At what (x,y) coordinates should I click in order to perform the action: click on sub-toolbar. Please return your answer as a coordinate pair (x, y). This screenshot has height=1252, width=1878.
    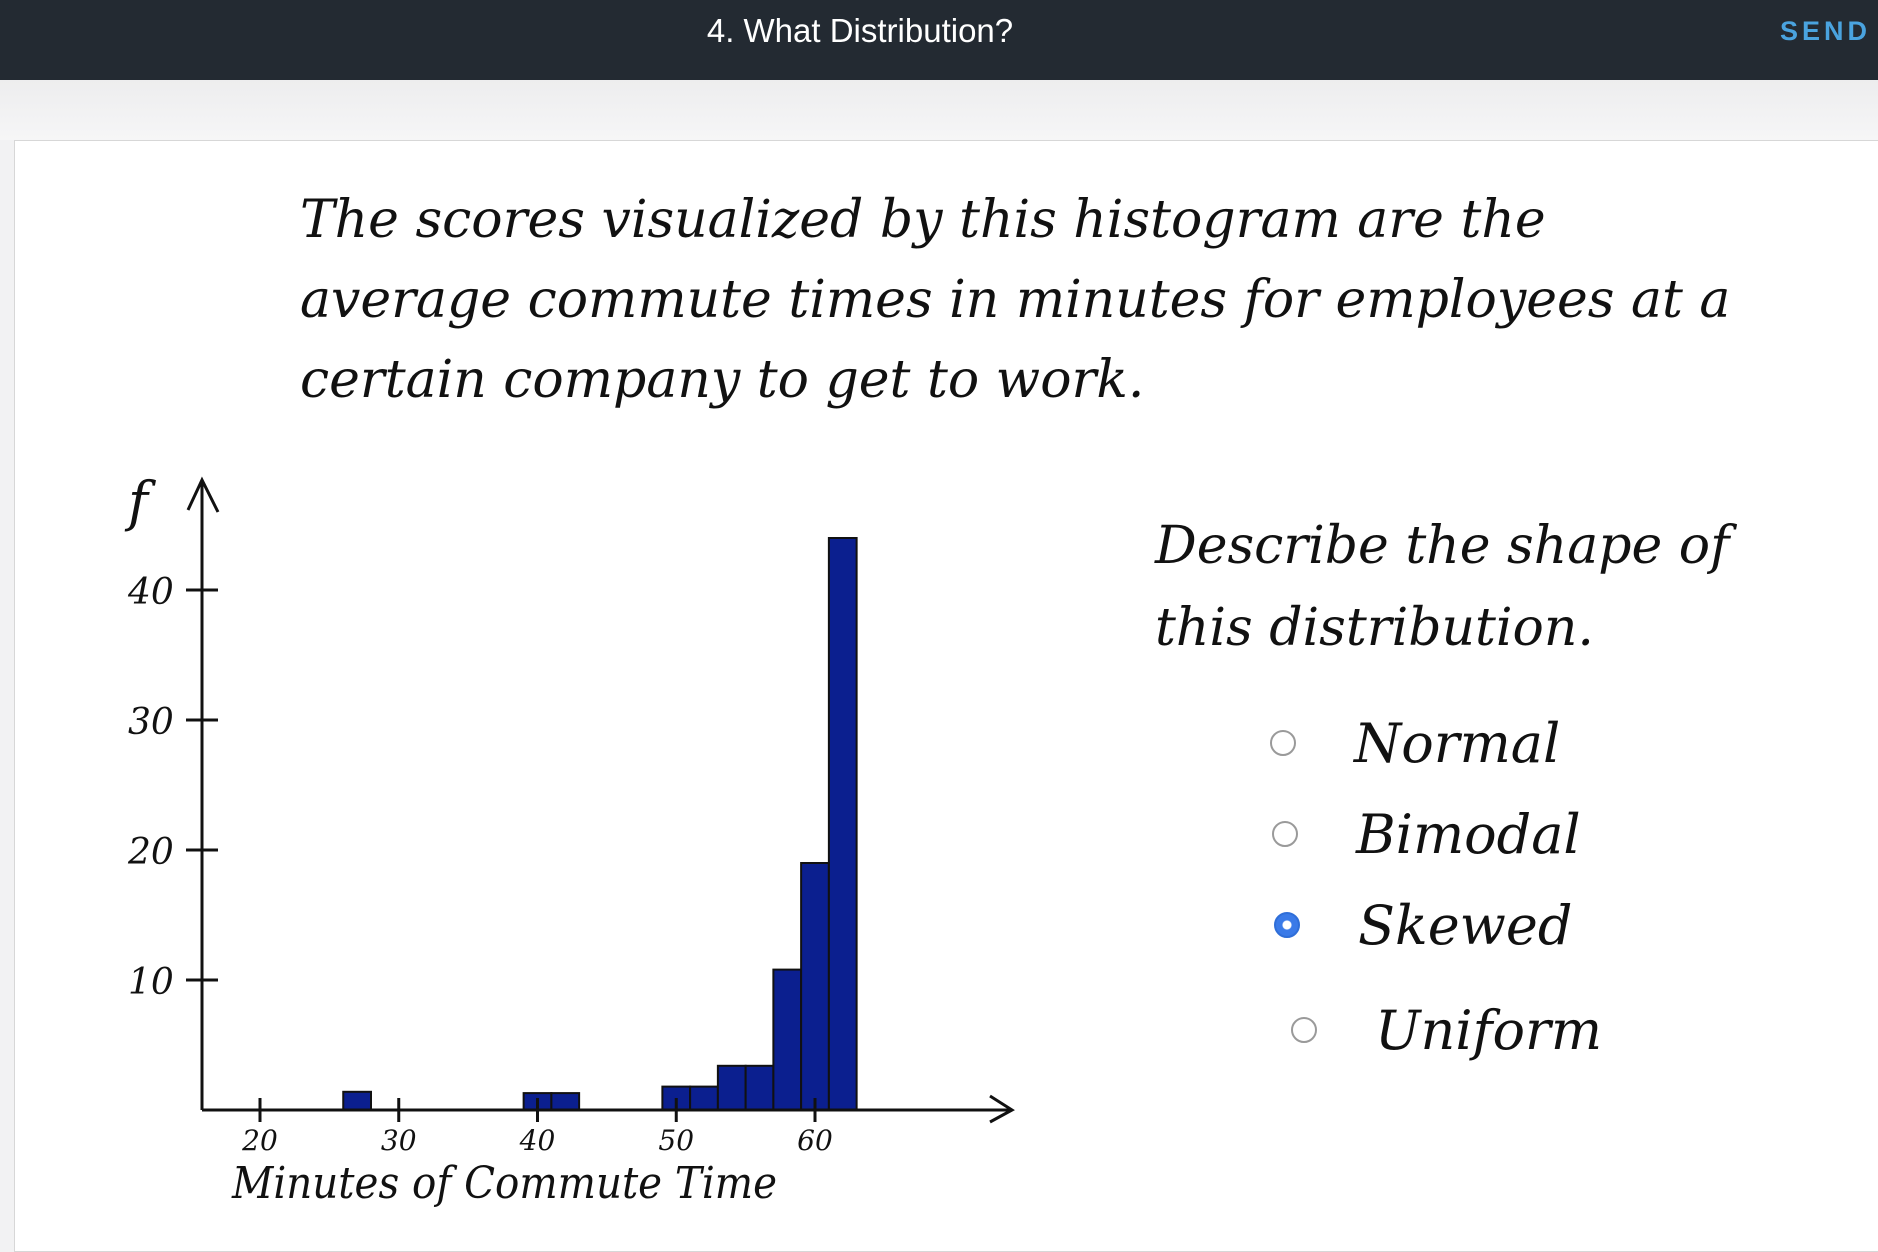
    Looking at the image, I should click on (939, 110).